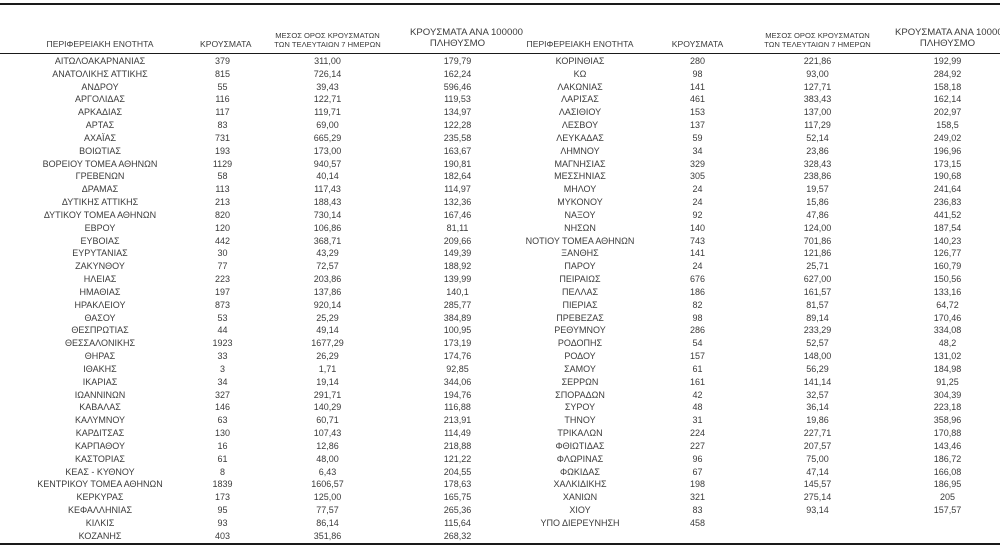  What do you see at coordinates (457, 497) in the screenshot?
I see `per100k-cell: 165,75` at bounding box center [457, 497].